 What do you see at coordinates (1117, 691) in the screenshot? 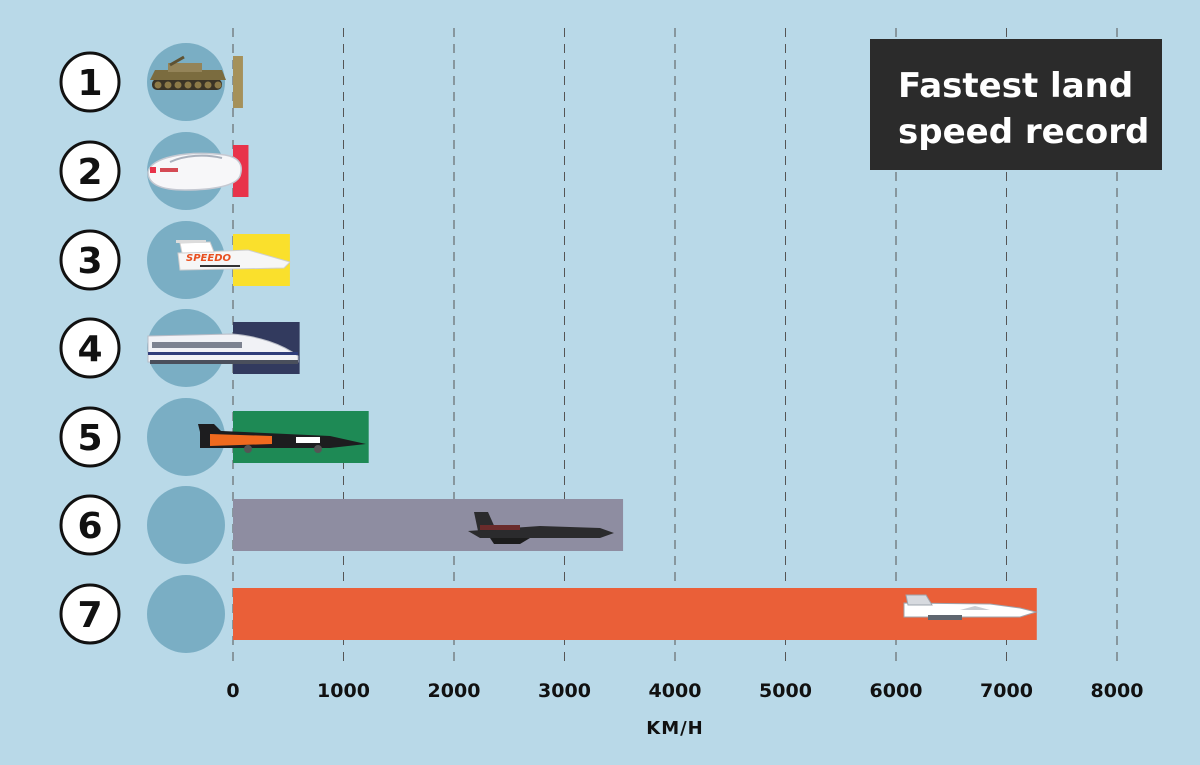
I see `x-tick-label: 8000` at bounding box center [1117, 691].